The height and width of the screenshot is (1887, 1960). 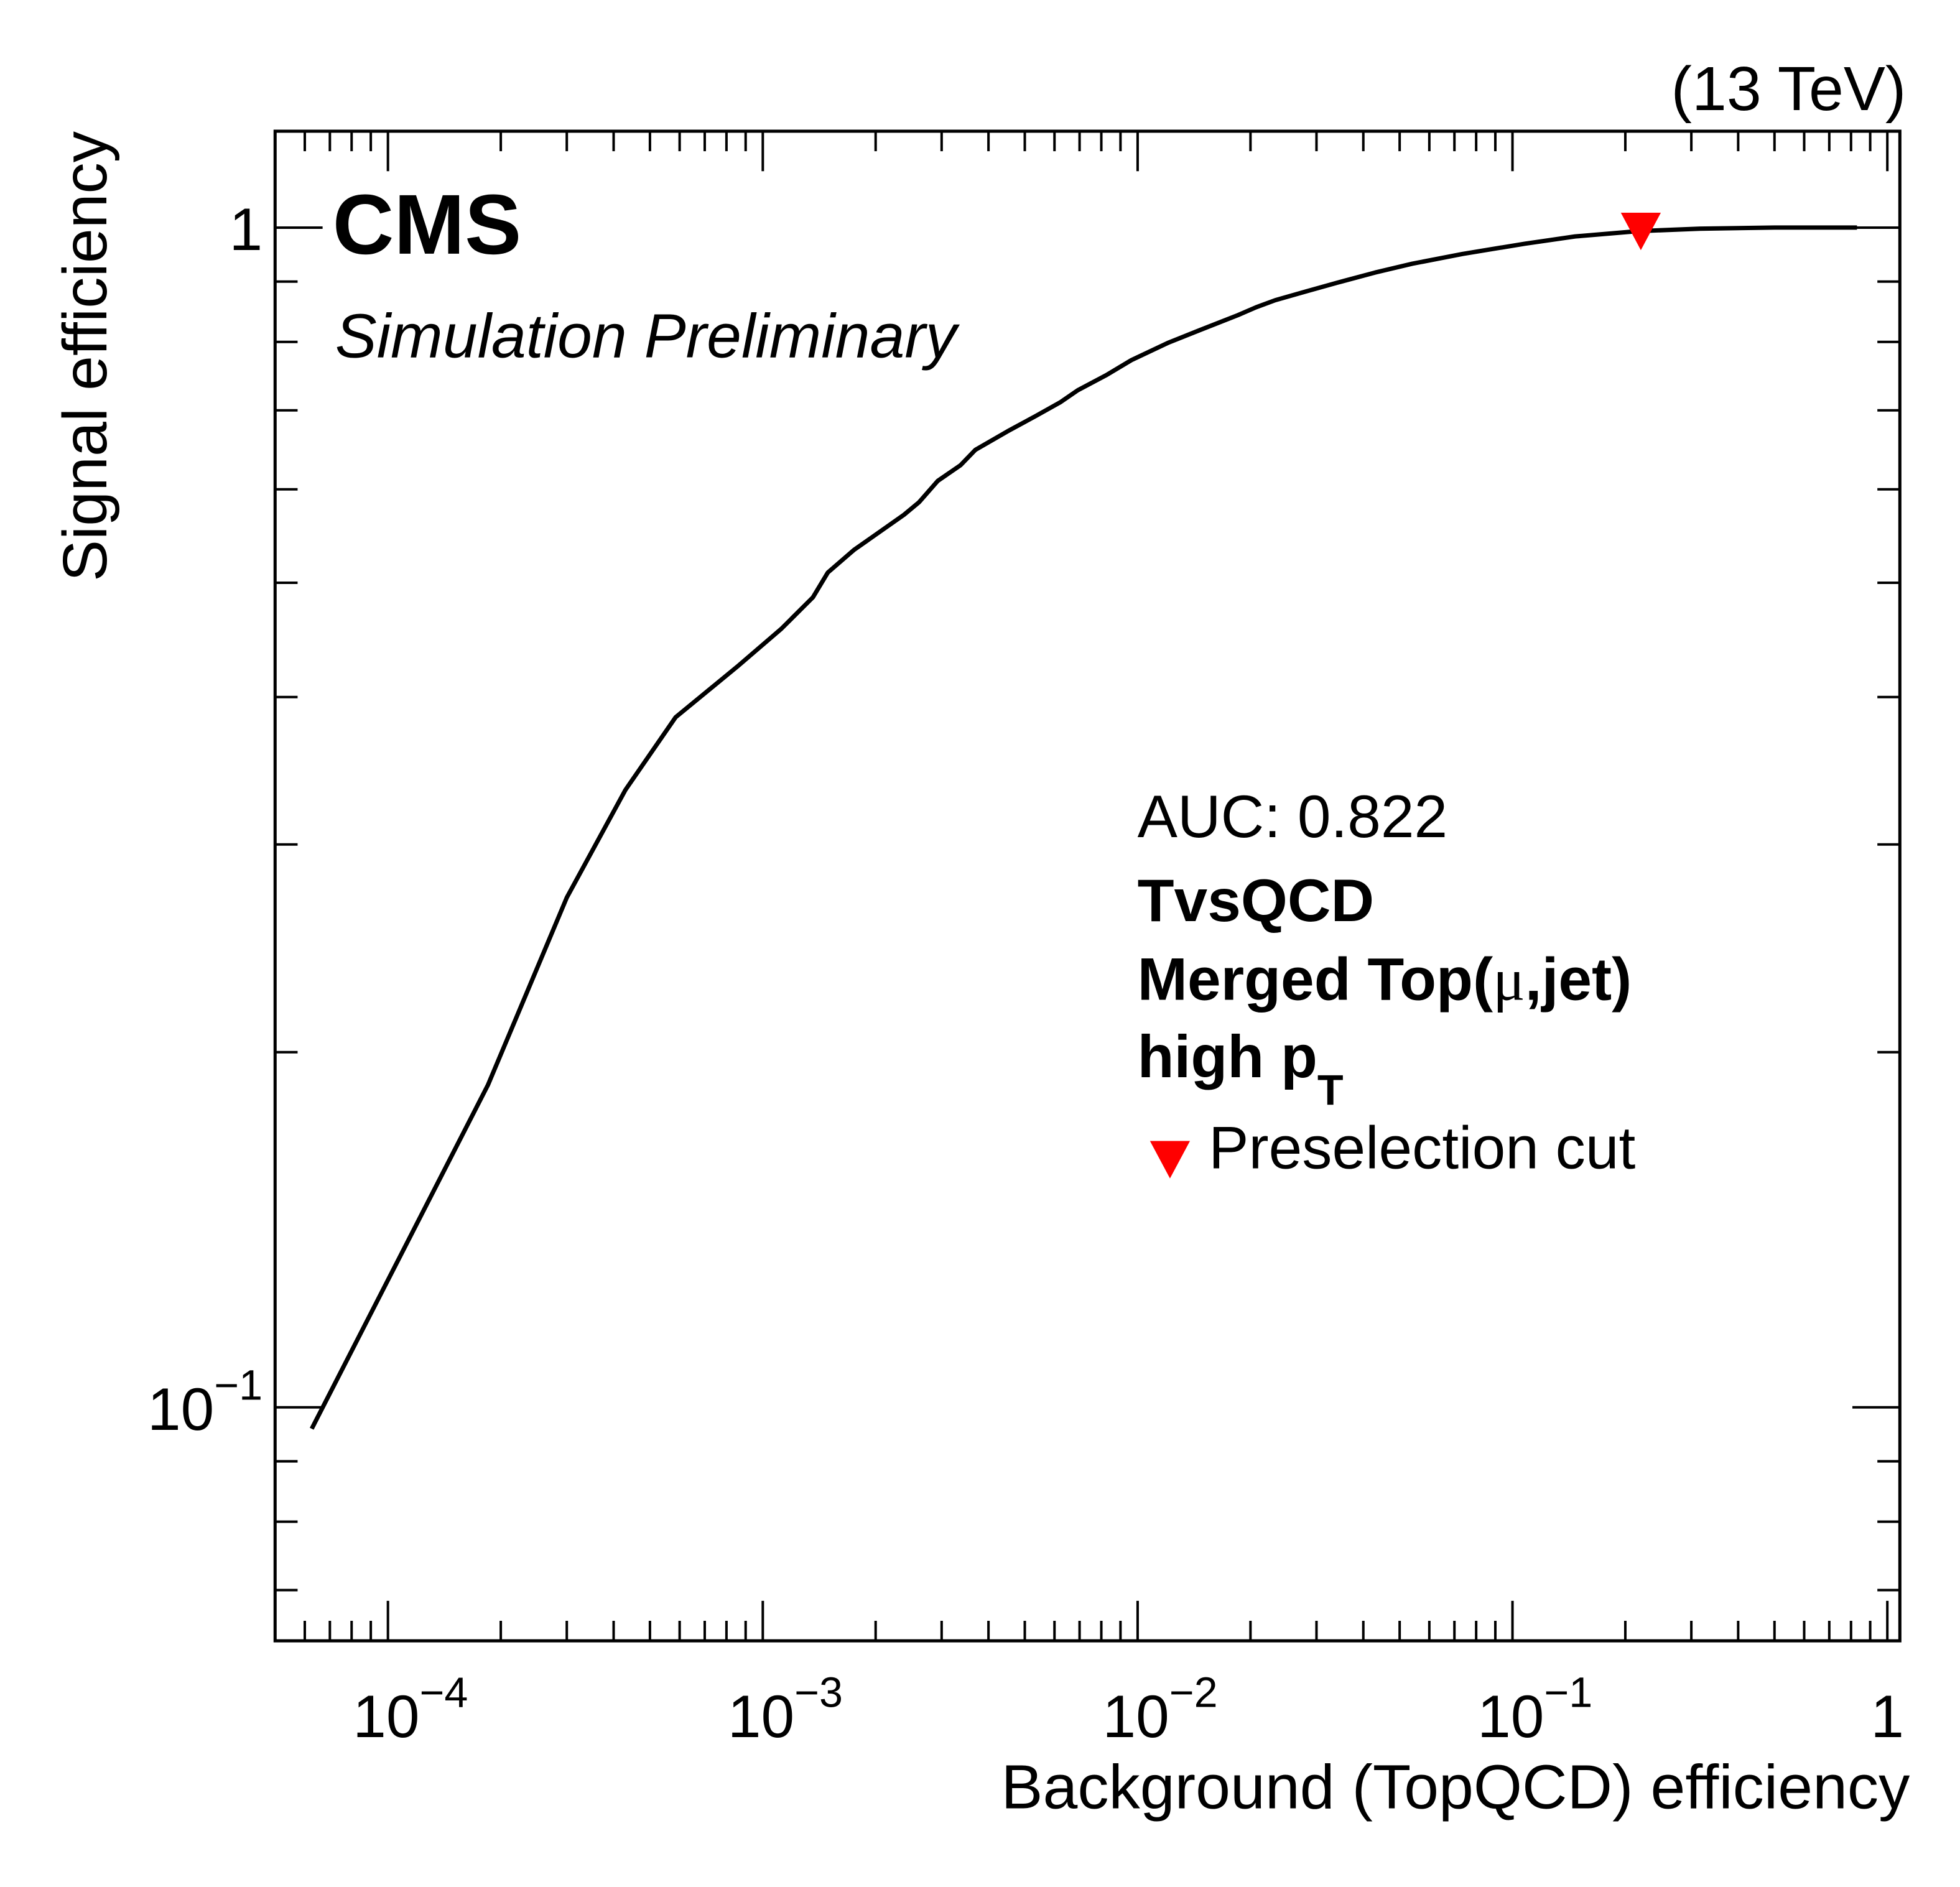 What do you see at coordinates (1578, 980) in the screenshot?
I see `category-suffix: ,jet)` at bounding box center [1578, 980].